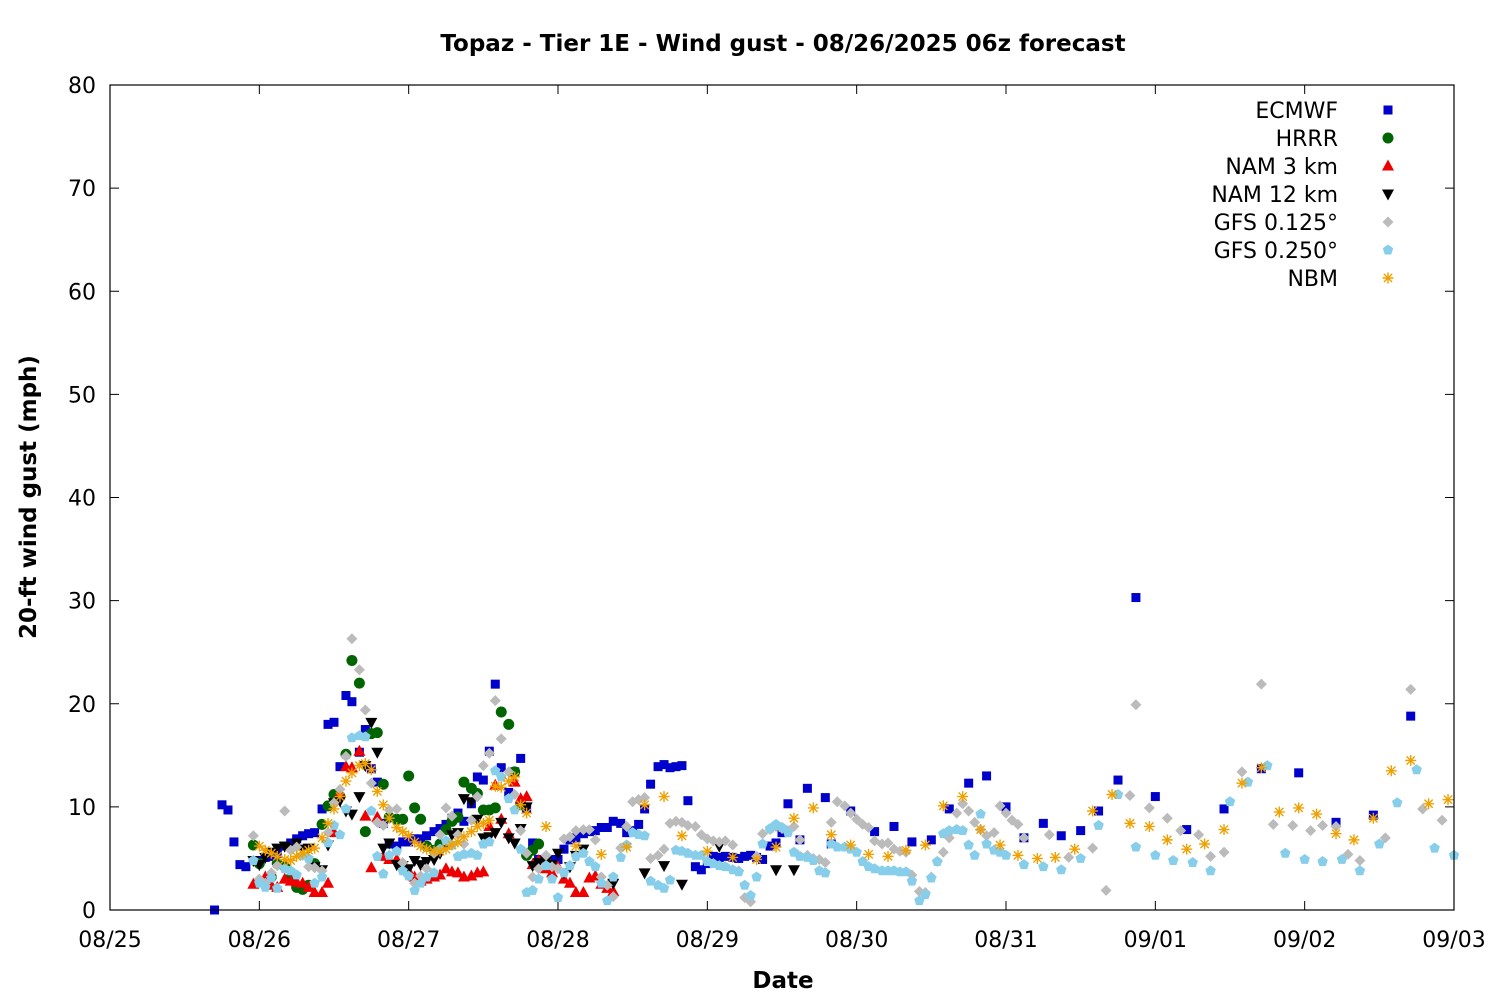 The width and height of the screenshot is (1500, 1000). Describe the element at coordinates (82, 395) in the screenshot. I see `y-tick-label: 50` at that location.